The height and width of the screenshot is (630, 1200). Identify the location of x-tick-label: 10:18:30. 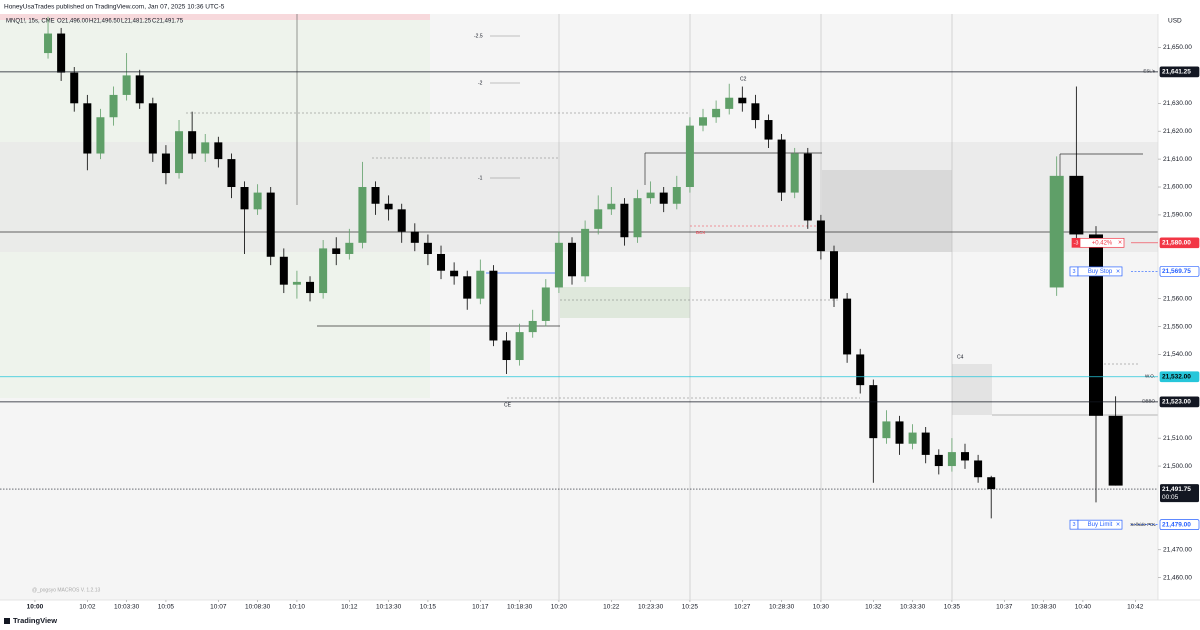
(520, 607).